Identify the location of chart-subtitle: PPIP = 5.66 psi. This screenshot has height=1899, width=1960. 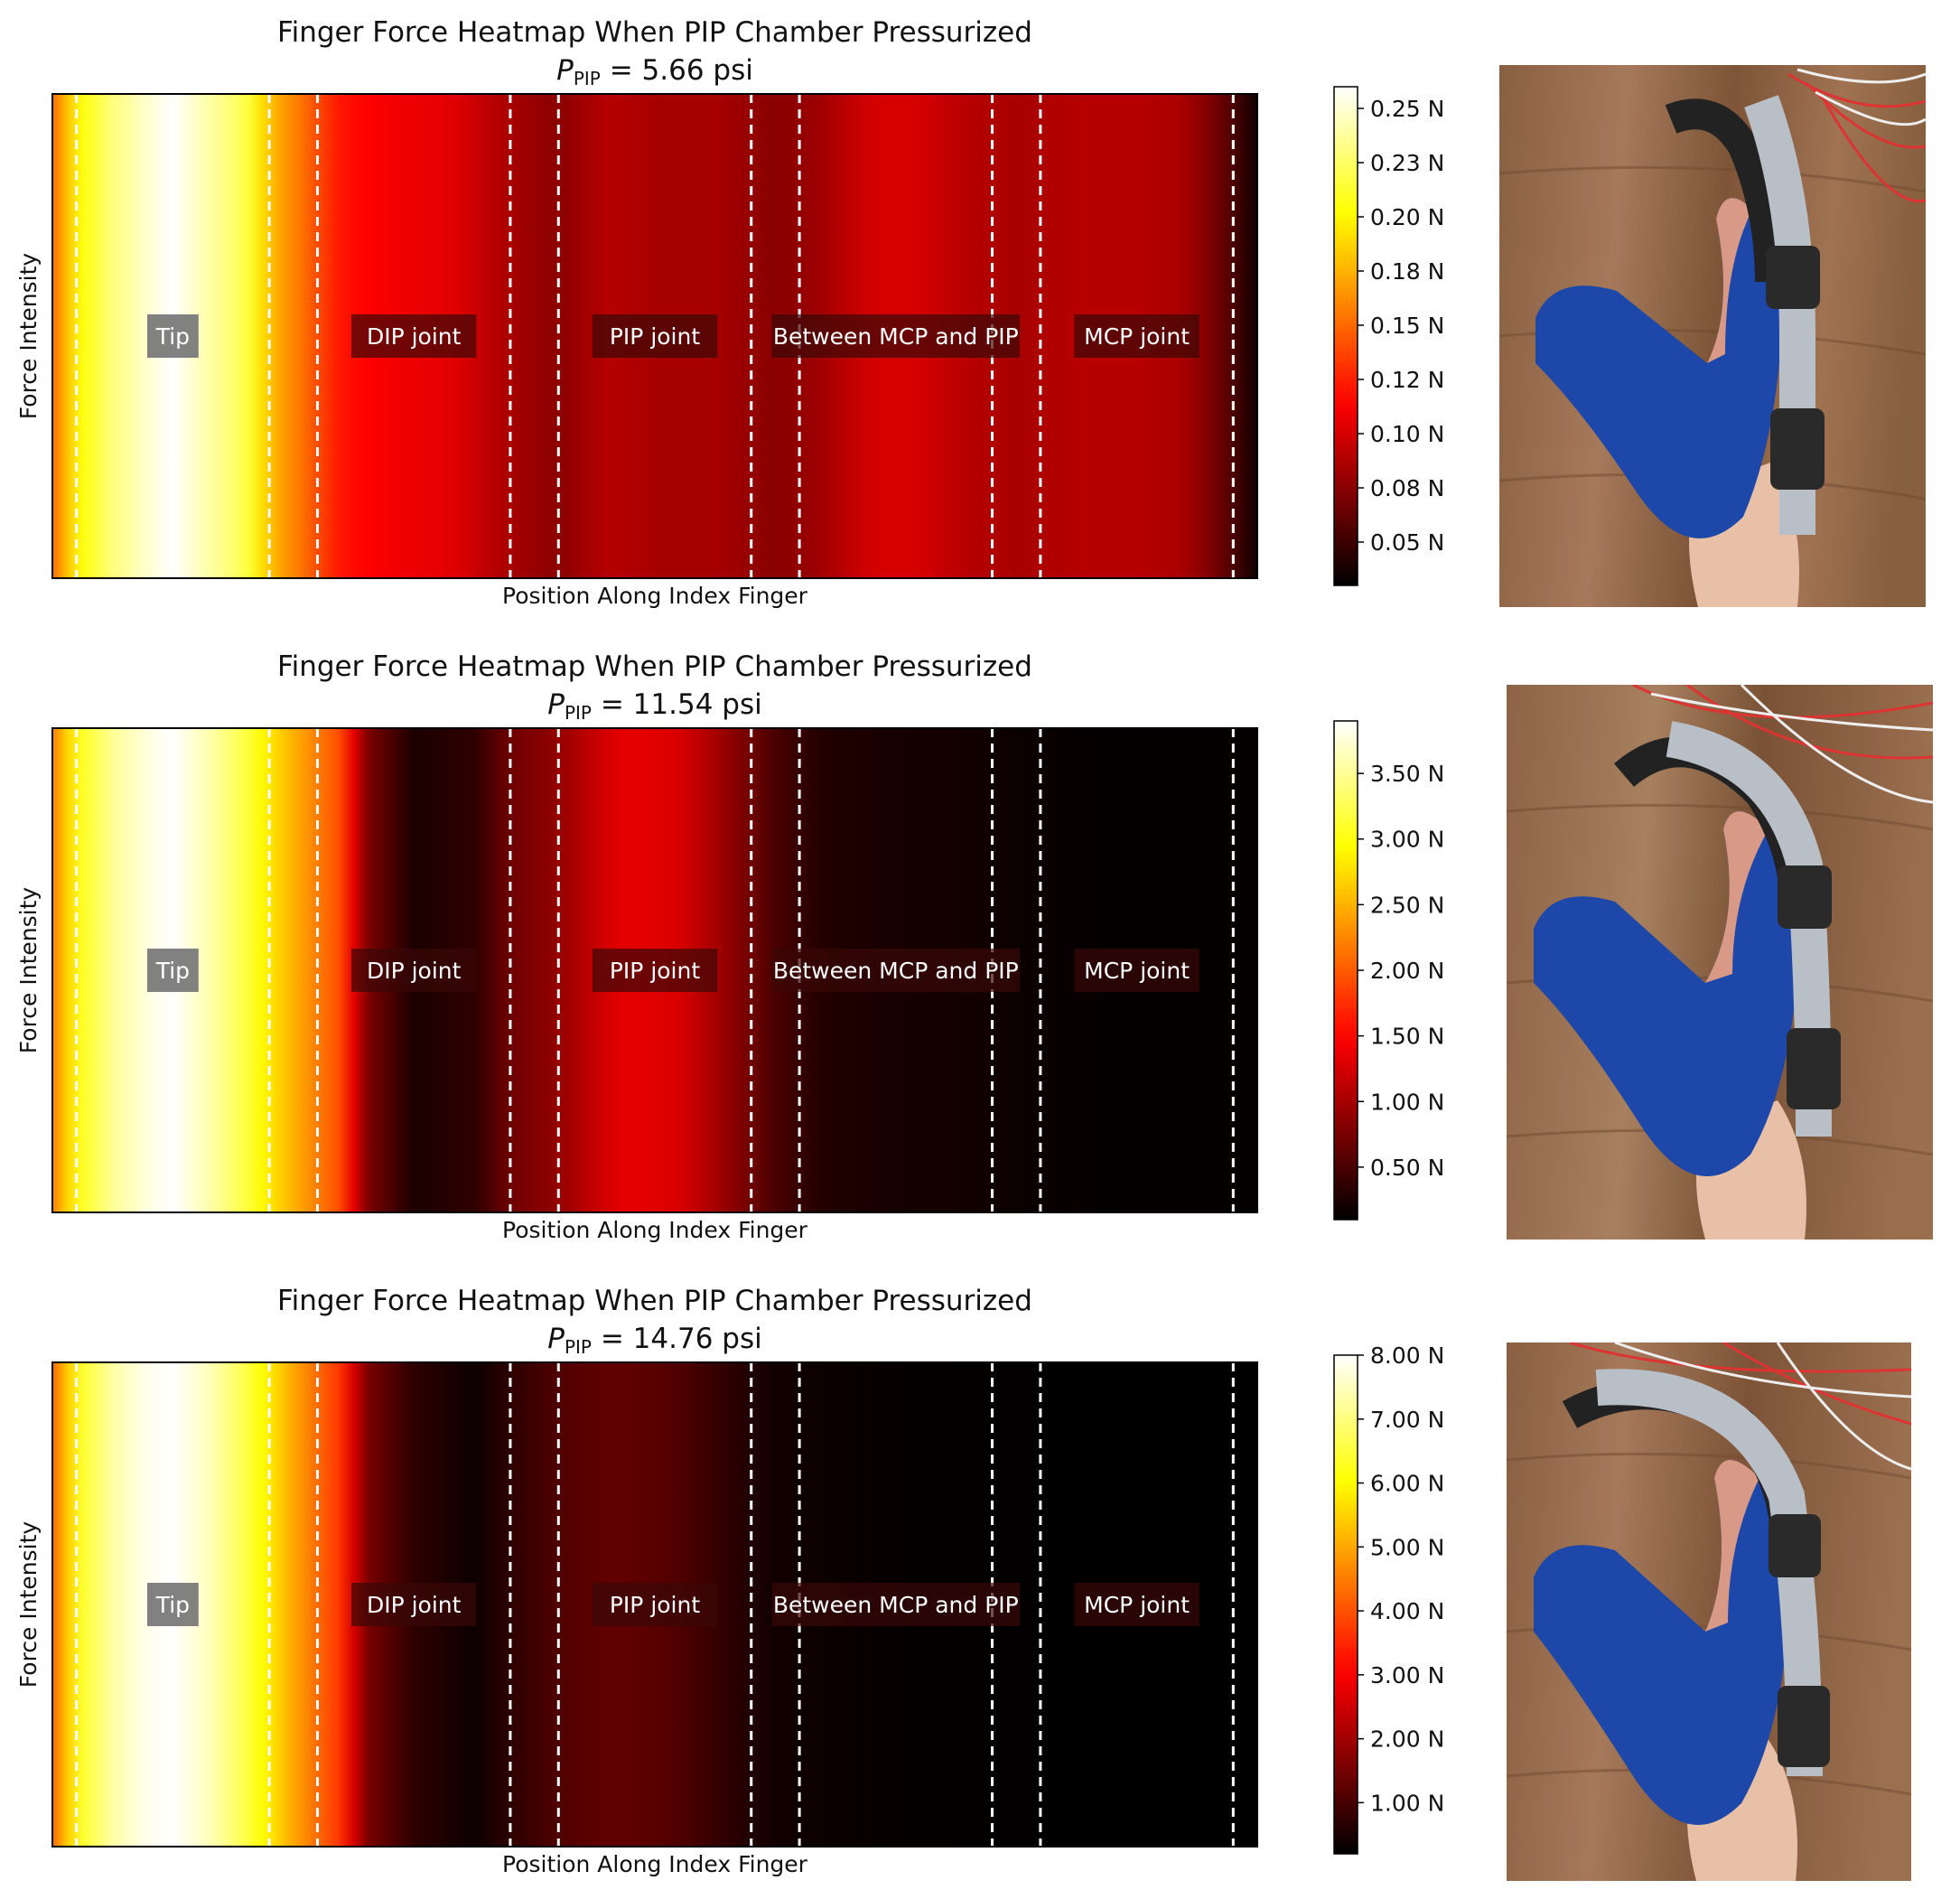
(654, 71).